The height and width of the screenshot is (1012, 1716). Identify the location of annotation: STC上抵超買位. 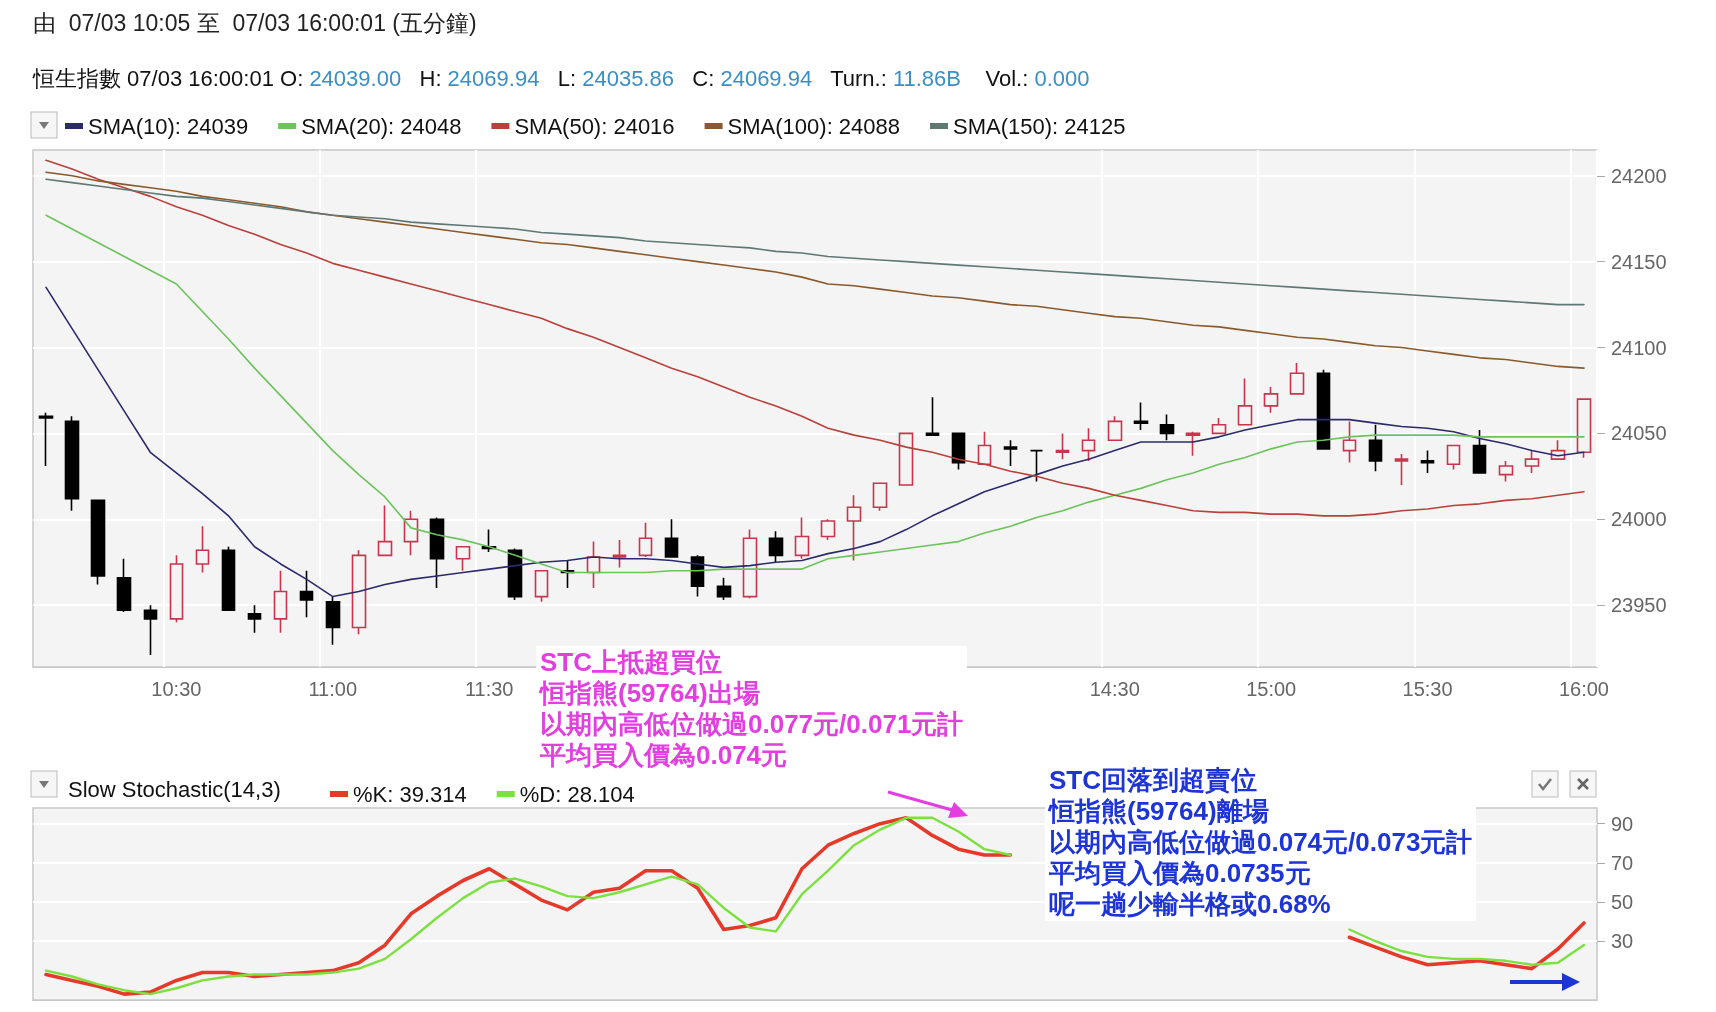
(631, 662).